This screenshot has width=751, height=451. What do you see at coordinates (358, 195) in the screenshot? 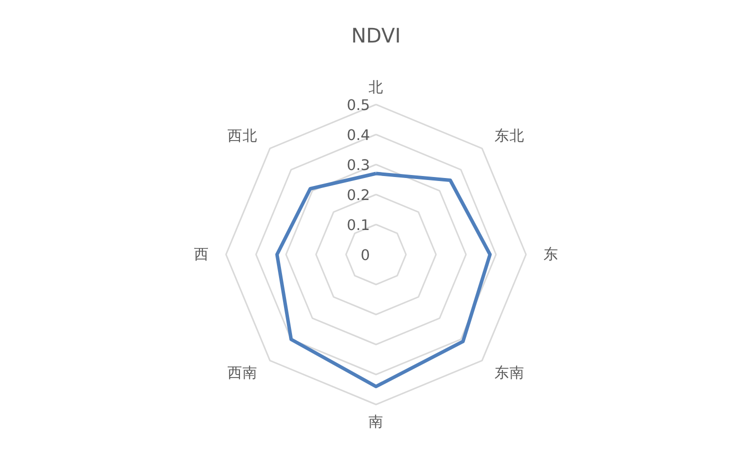
I see `y-tick-label: 0.2` at bounding box center [358, 195].